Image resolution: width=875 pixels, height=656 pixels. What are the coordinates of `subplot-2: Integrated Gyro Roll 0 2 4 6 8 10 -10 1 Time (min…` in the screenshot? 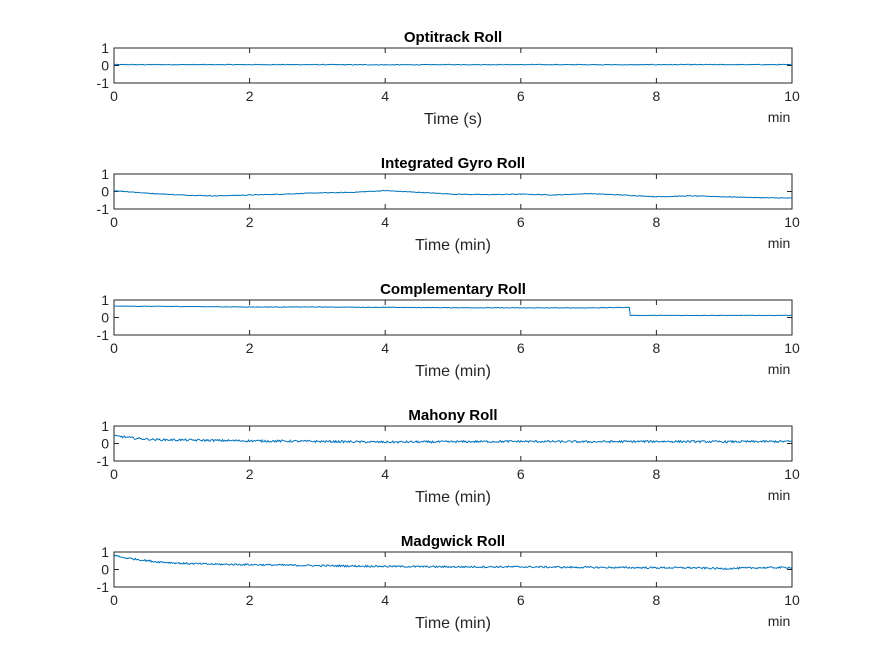 It's located at (448, 204).